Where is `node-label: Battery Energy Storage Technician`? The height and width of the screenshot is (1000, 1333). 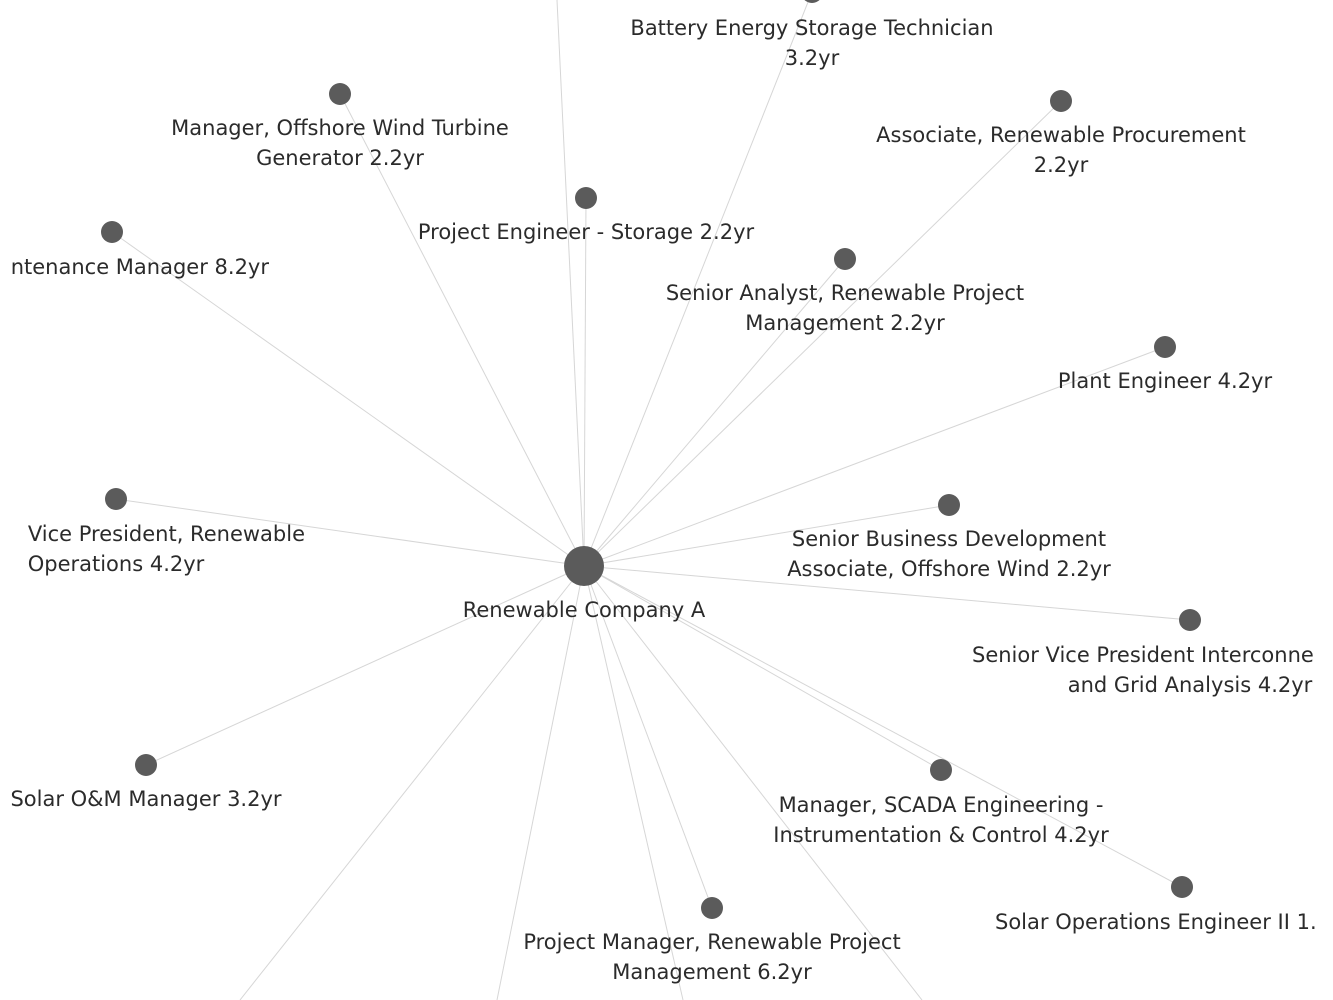
node-label: Battery Energy Storage Technician is located at coordinates (811, 28).